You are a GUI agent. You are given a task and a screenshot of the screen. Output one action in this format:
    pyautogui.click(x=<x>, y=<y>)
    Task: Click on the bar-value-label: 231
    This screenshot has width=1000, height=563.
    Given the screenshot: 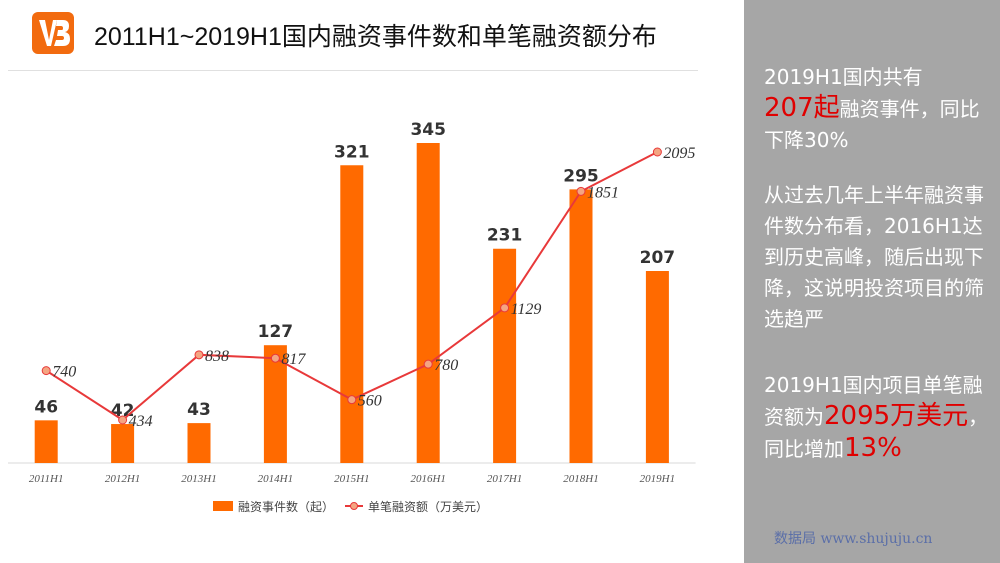 What is the action you would take?
    pyautogui.click(x=505, y=236)
    